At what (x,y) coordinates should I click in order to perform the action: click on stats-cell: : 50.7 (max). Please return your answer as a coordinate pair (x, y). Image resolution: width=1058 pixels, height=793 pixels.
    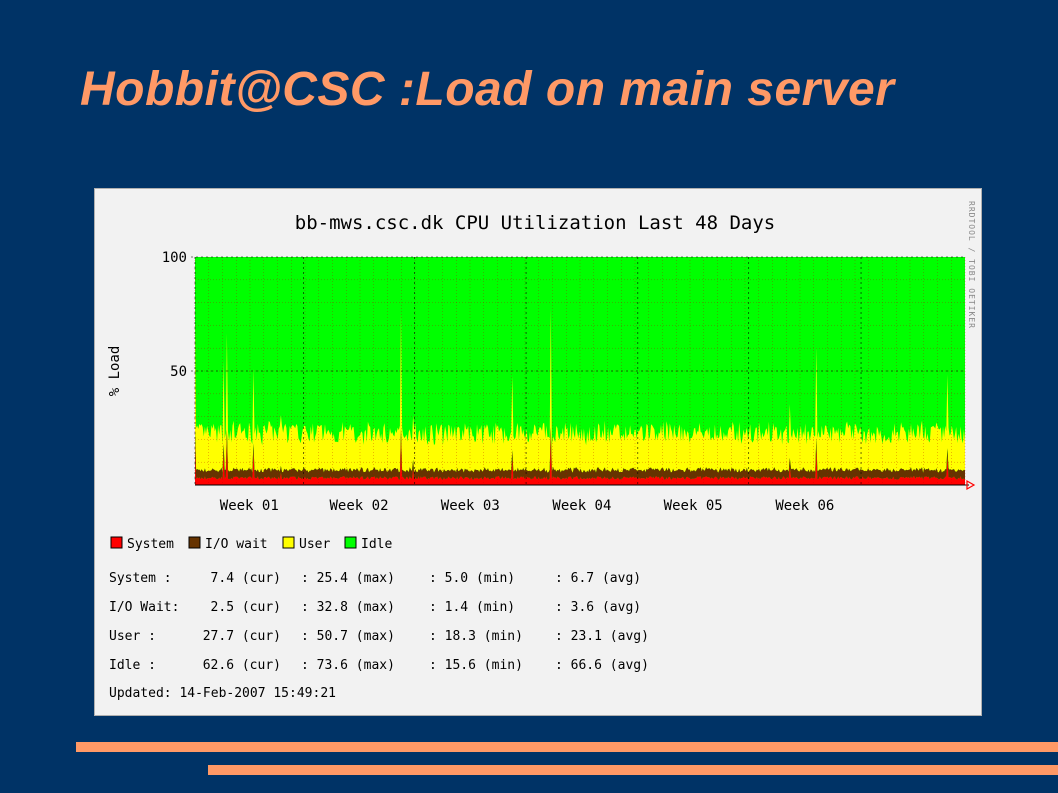
    Looking at the image, I should click on (348, 636).